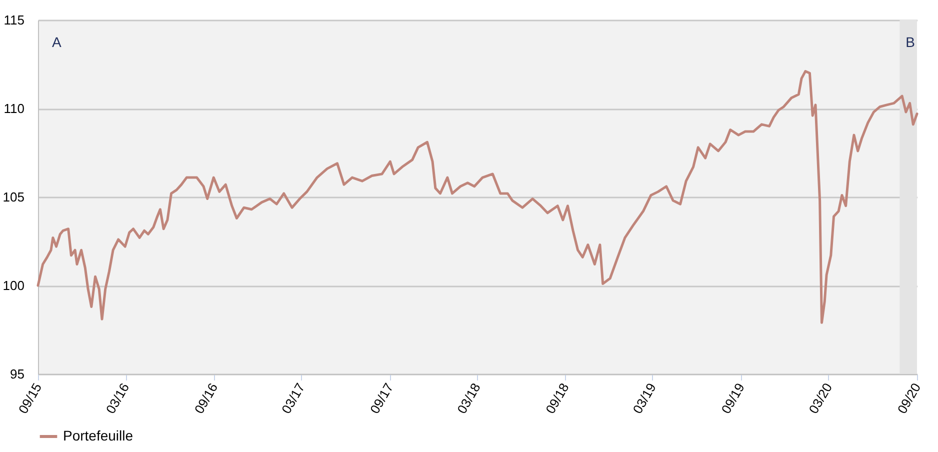  What do you see at coordinates (14, 108) in the screenshot?
I see `y-tick-label: 110` at bounding box center [14, 108].